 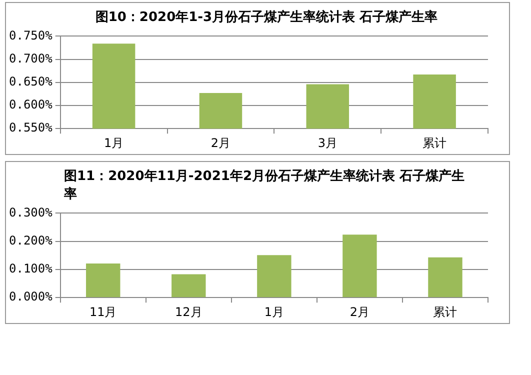 What do you see at coordinates (31, 35) in the screenshot?
I see `y-tick-label: 0.750%` at bounding box center [31, 35].